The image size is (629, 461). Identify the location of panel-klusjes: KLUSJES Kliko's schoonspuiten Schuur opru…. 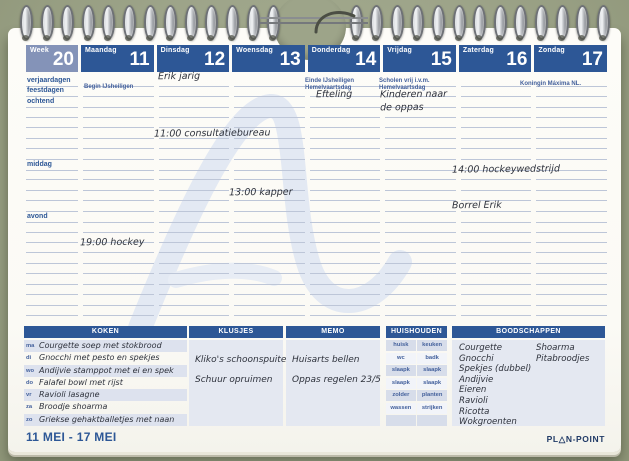
(240, 376).